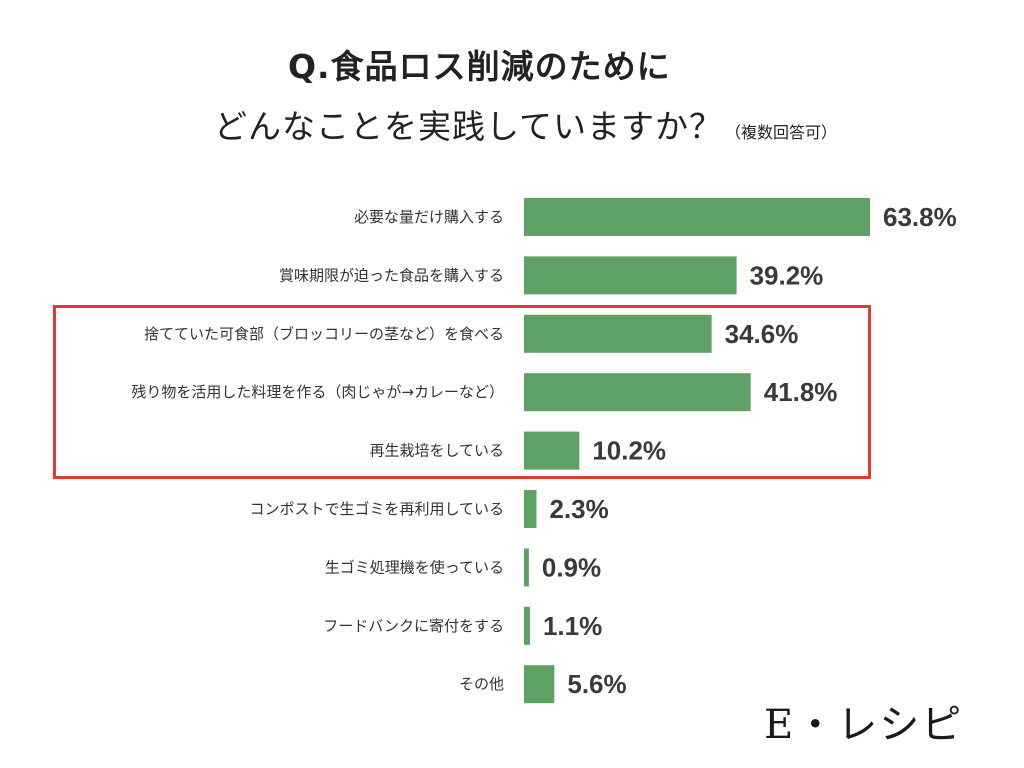 The height and width of the screenshot is (768, 1024). Describe the element at coordinates (629, 451) in the screenshot. I see `value-label: 10.2%` at that location.